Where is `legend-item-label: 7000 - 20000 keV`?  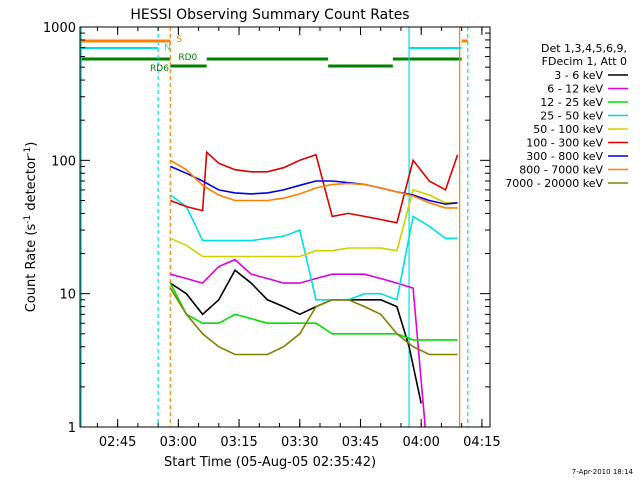
legend-item-label: 7000 - 20000 keV is located at coordinates (554, 183).